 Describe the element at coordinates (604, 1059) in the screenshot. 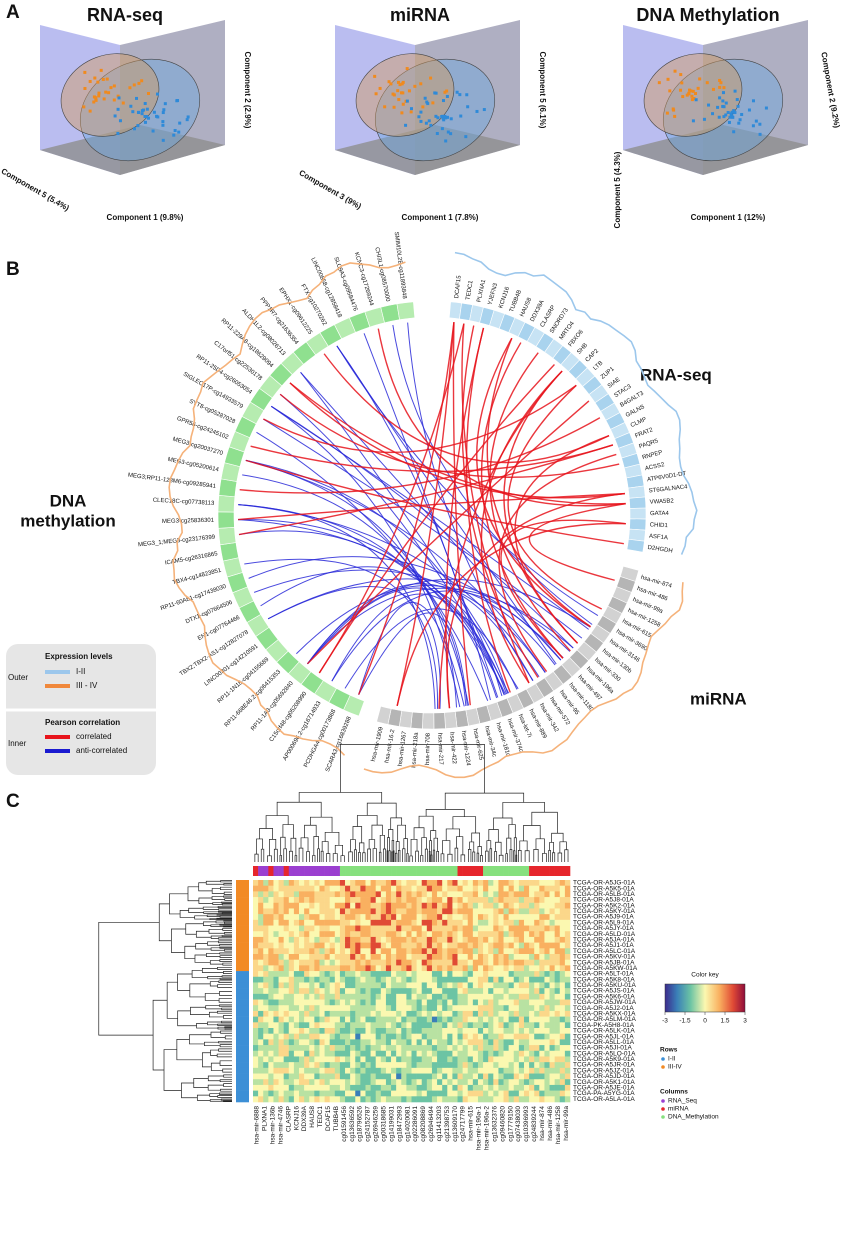

I see `row-label: TCGA-OR-A5K9-01A` at that location.